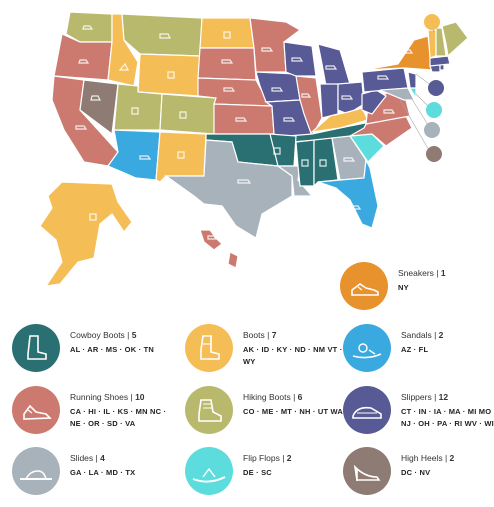  I want to click on cowboy-boot-icon, so click(37, 347).